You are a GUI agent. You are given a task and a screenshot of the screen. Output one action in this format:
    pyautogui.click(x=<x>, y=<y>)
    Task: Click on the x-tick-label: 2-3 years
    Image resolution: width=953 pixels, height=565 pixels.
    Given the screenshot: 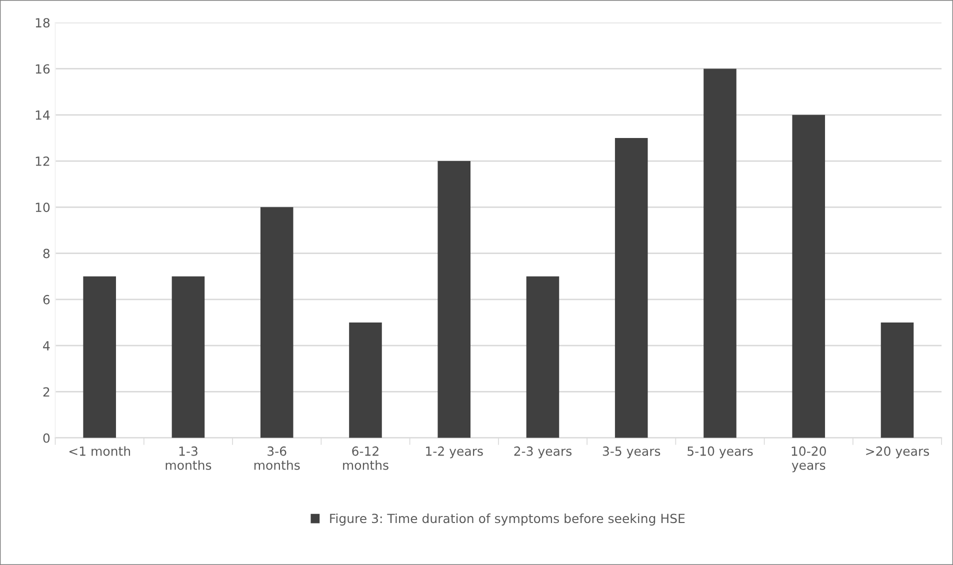 What is the action you would take?
    pyautogui.click(x=543, y=452)
    